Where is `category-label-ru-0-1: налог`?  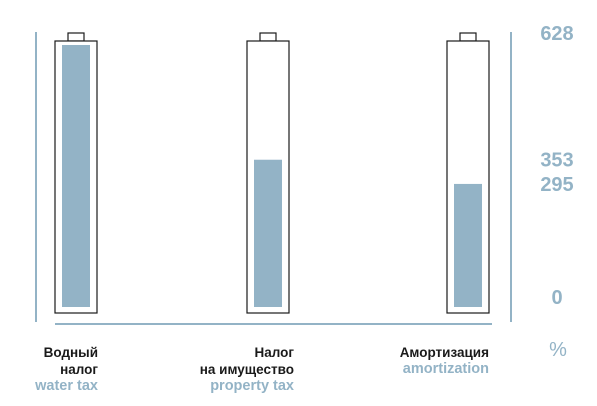
category-label-ru-0-1: налог is located at coordinates (79, 369).